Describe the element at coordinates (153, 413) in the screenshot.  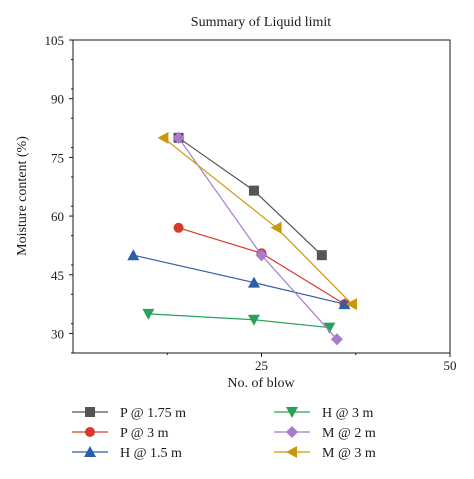
I see `legend-label: P @ 1.75 m` at that location.